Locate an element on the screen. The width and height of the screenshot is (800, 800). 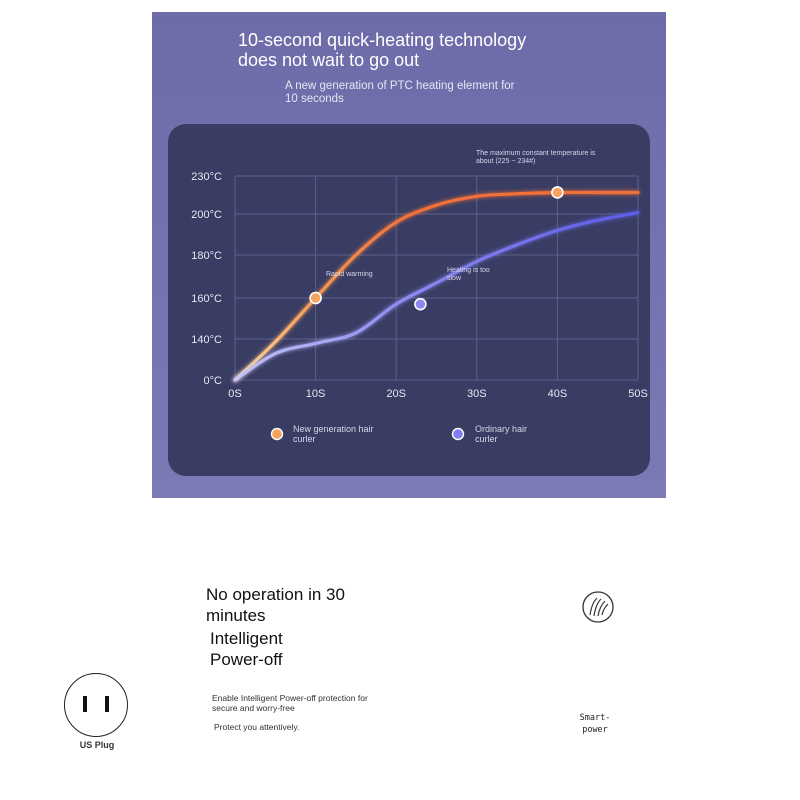
chart-grid is located at coordinates (436, 278).